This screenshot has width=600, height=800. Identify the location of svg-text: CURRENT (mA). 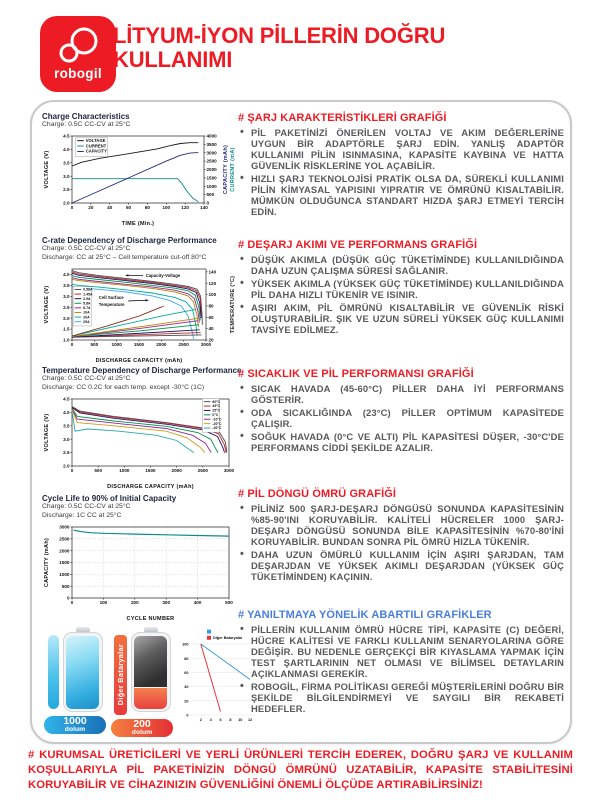
(233, 169).